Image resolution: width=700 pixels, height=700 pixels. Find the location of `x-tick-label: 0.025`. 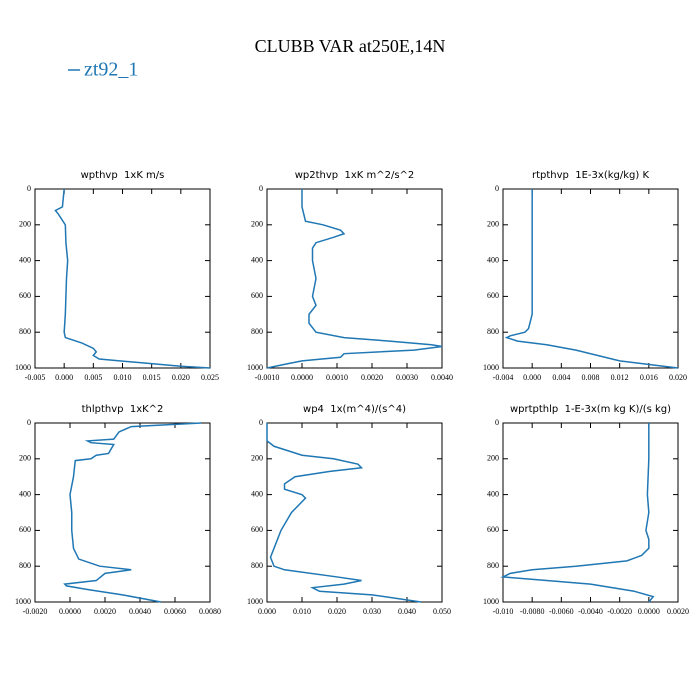

x-tick-label: 0.025 is located at coordinates (210, 377).